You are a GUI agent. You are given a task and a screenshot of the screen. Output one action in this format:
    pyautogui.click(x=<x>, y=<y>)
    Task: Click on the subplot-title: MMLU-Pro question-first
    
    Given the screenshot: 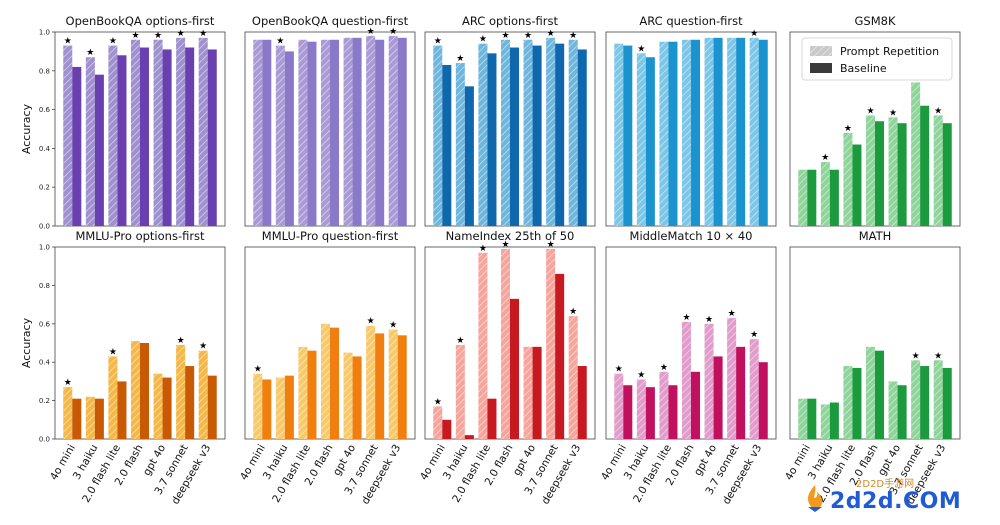 What is the action you would take?
    pyautogui.click(x=330, y=236)
    